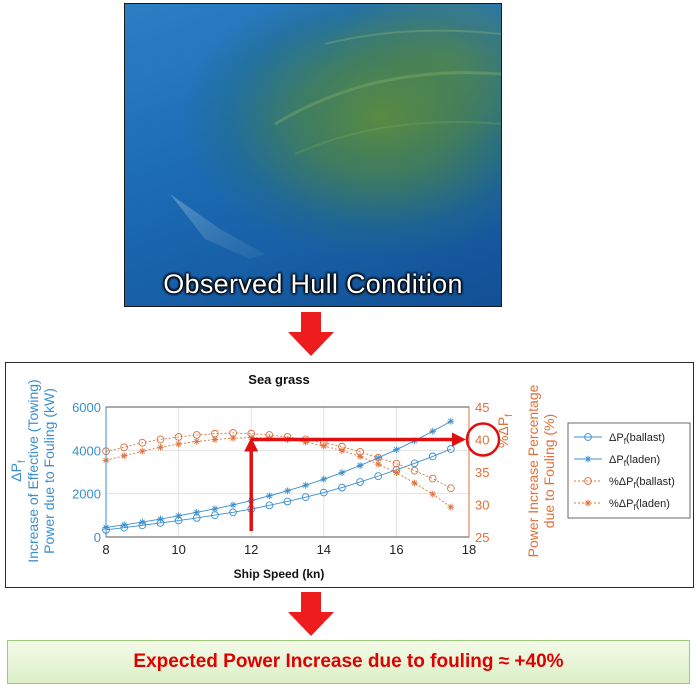  What do you see at coordinates (642, 483) in the screenshot?
I see `legend-label-2: %ΔPf(ballast)` at bounding box center [642, 483].